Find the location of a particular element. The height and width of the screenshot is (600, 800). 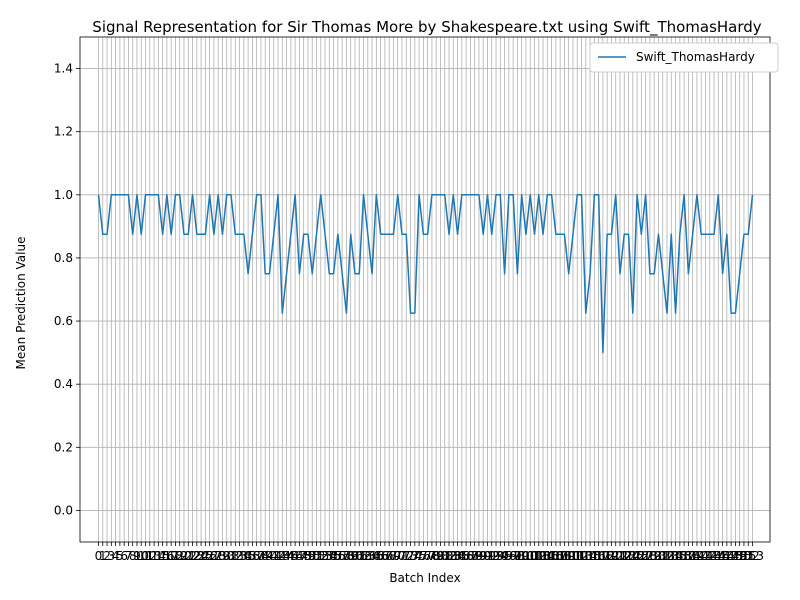

x-tick-label: 38 is located at coordinates (260, 556).